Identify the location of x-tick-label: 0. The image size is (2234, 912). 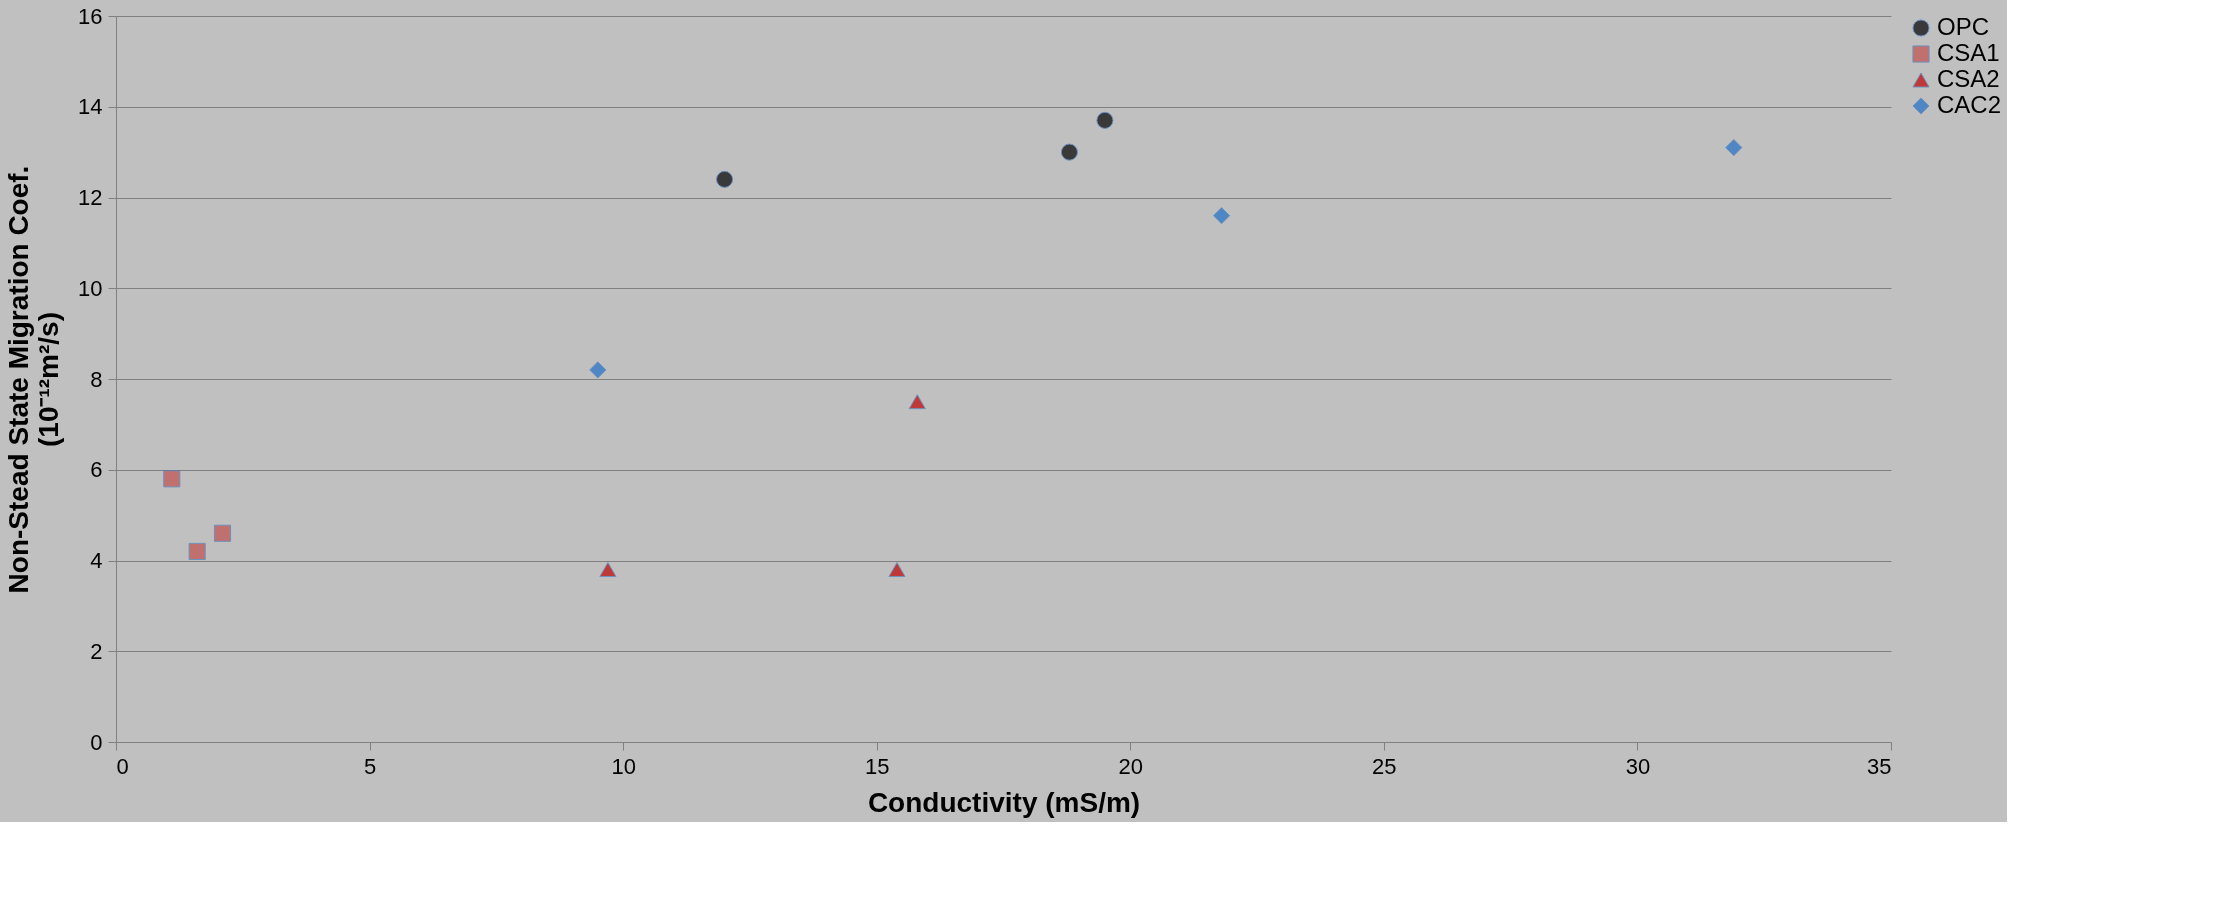
(122, 766).